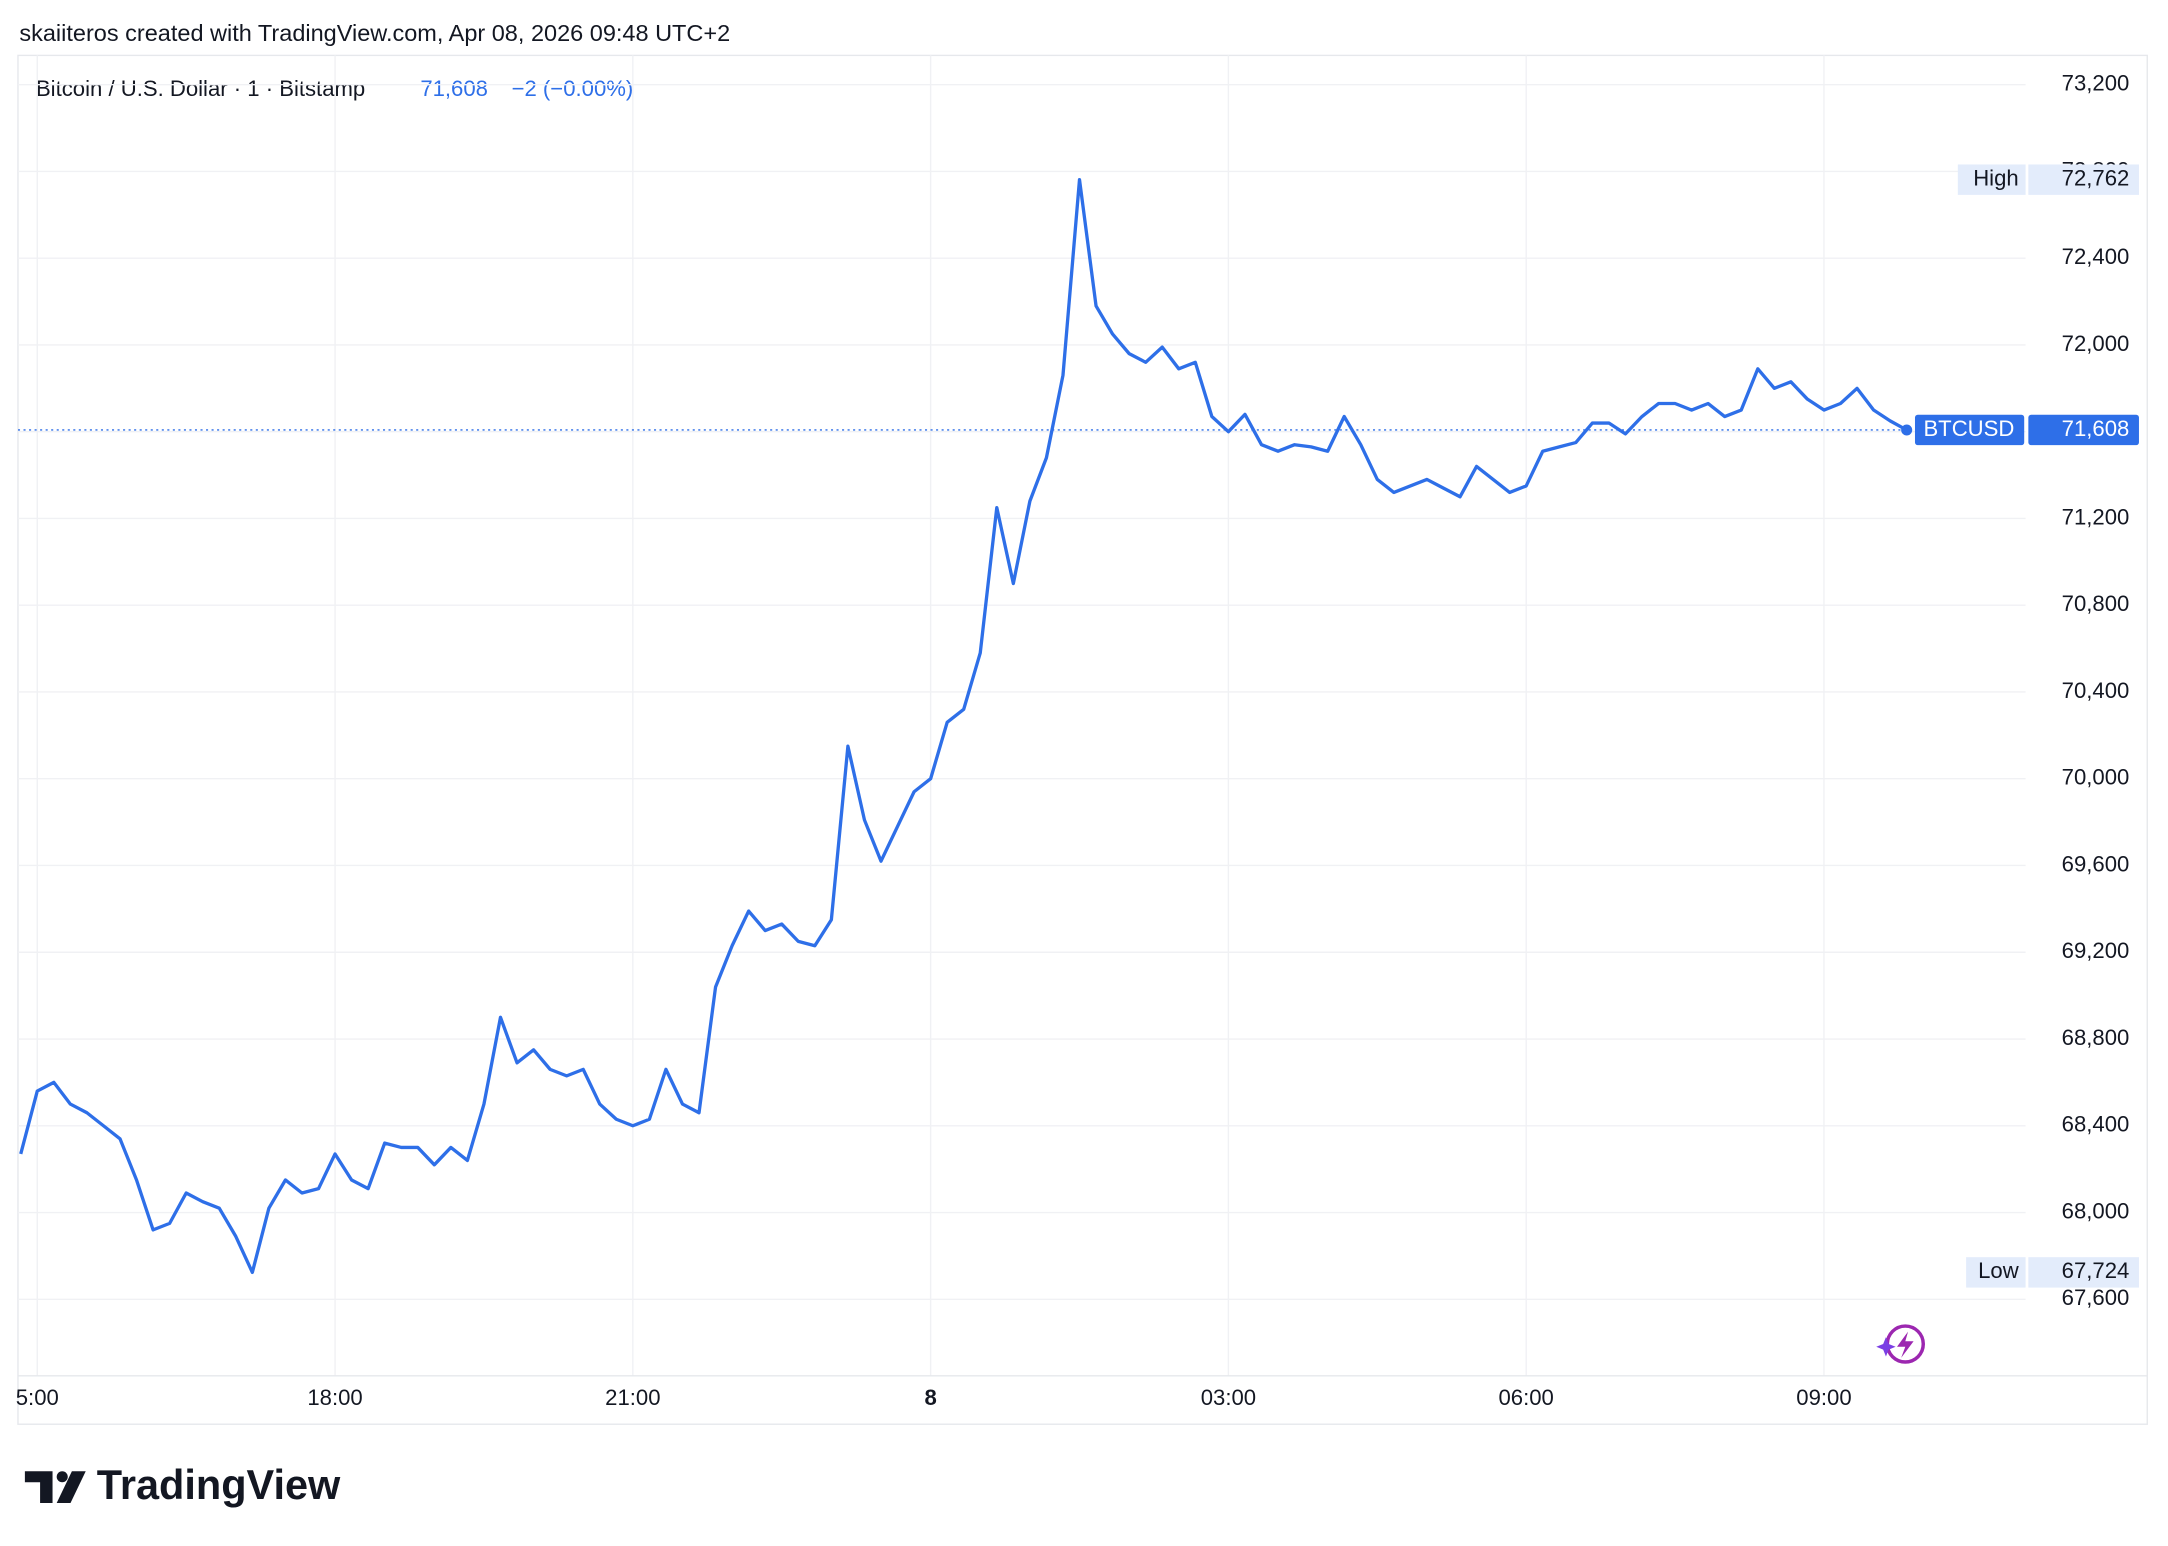  I want to click on header-price: 71,608, so click(454, 88).